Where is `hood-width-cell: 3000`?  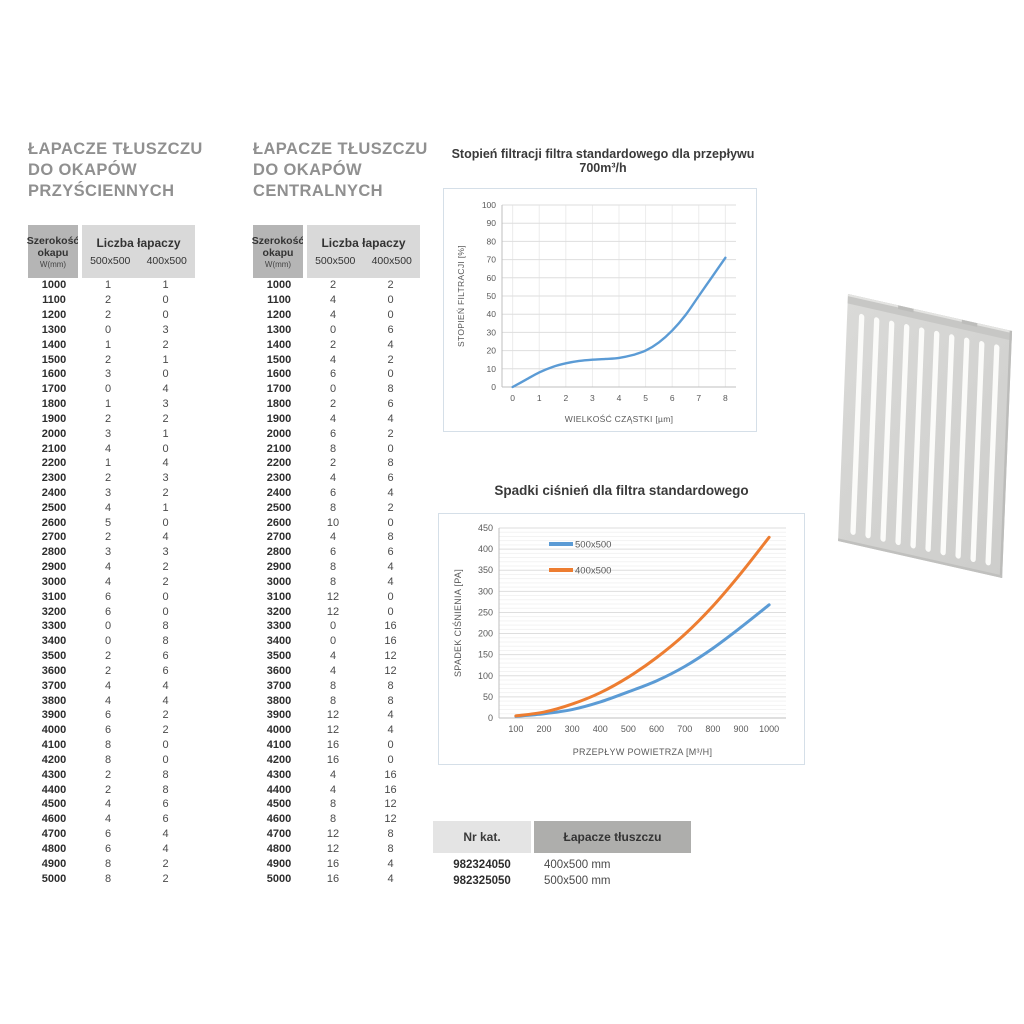 hood-width-cell: 3000 is located at coordinates (54, 581).